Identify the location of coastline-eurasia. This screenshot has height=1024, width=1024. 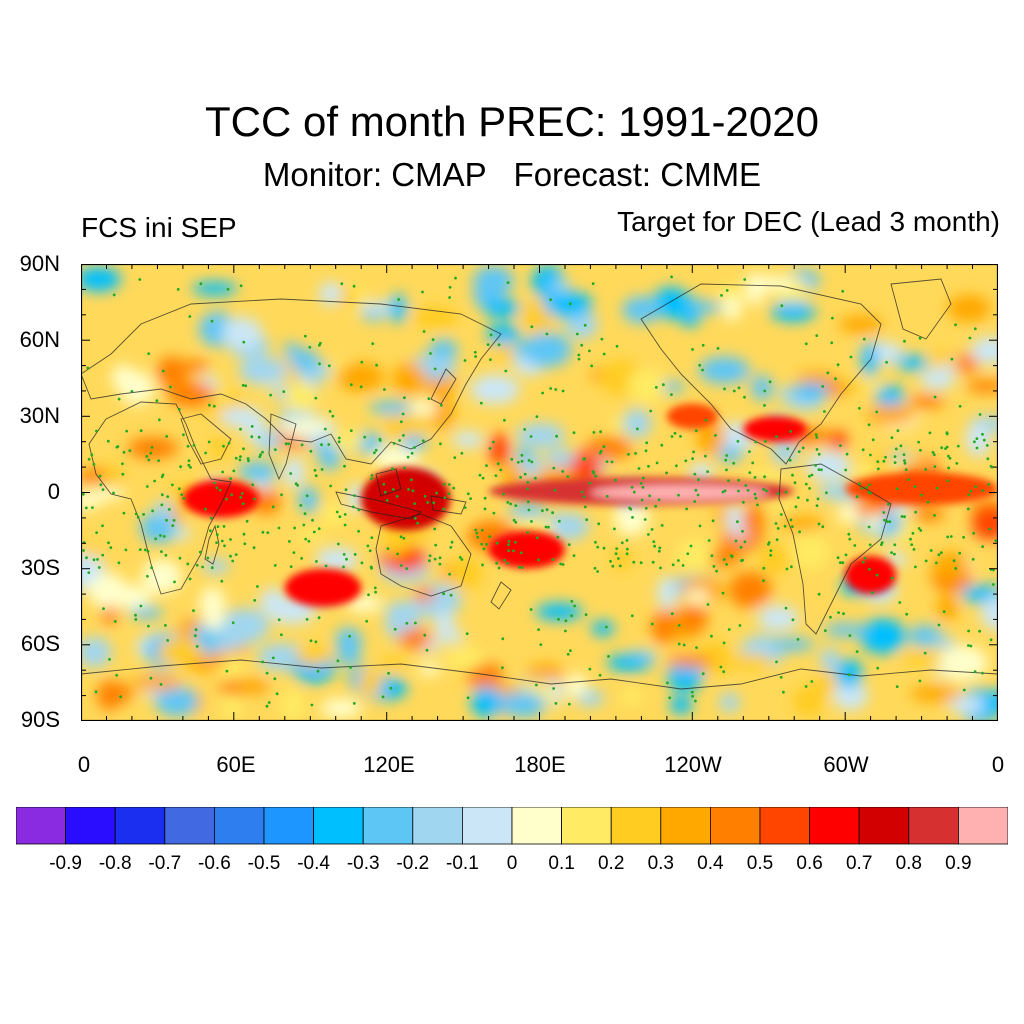
(291, 381).